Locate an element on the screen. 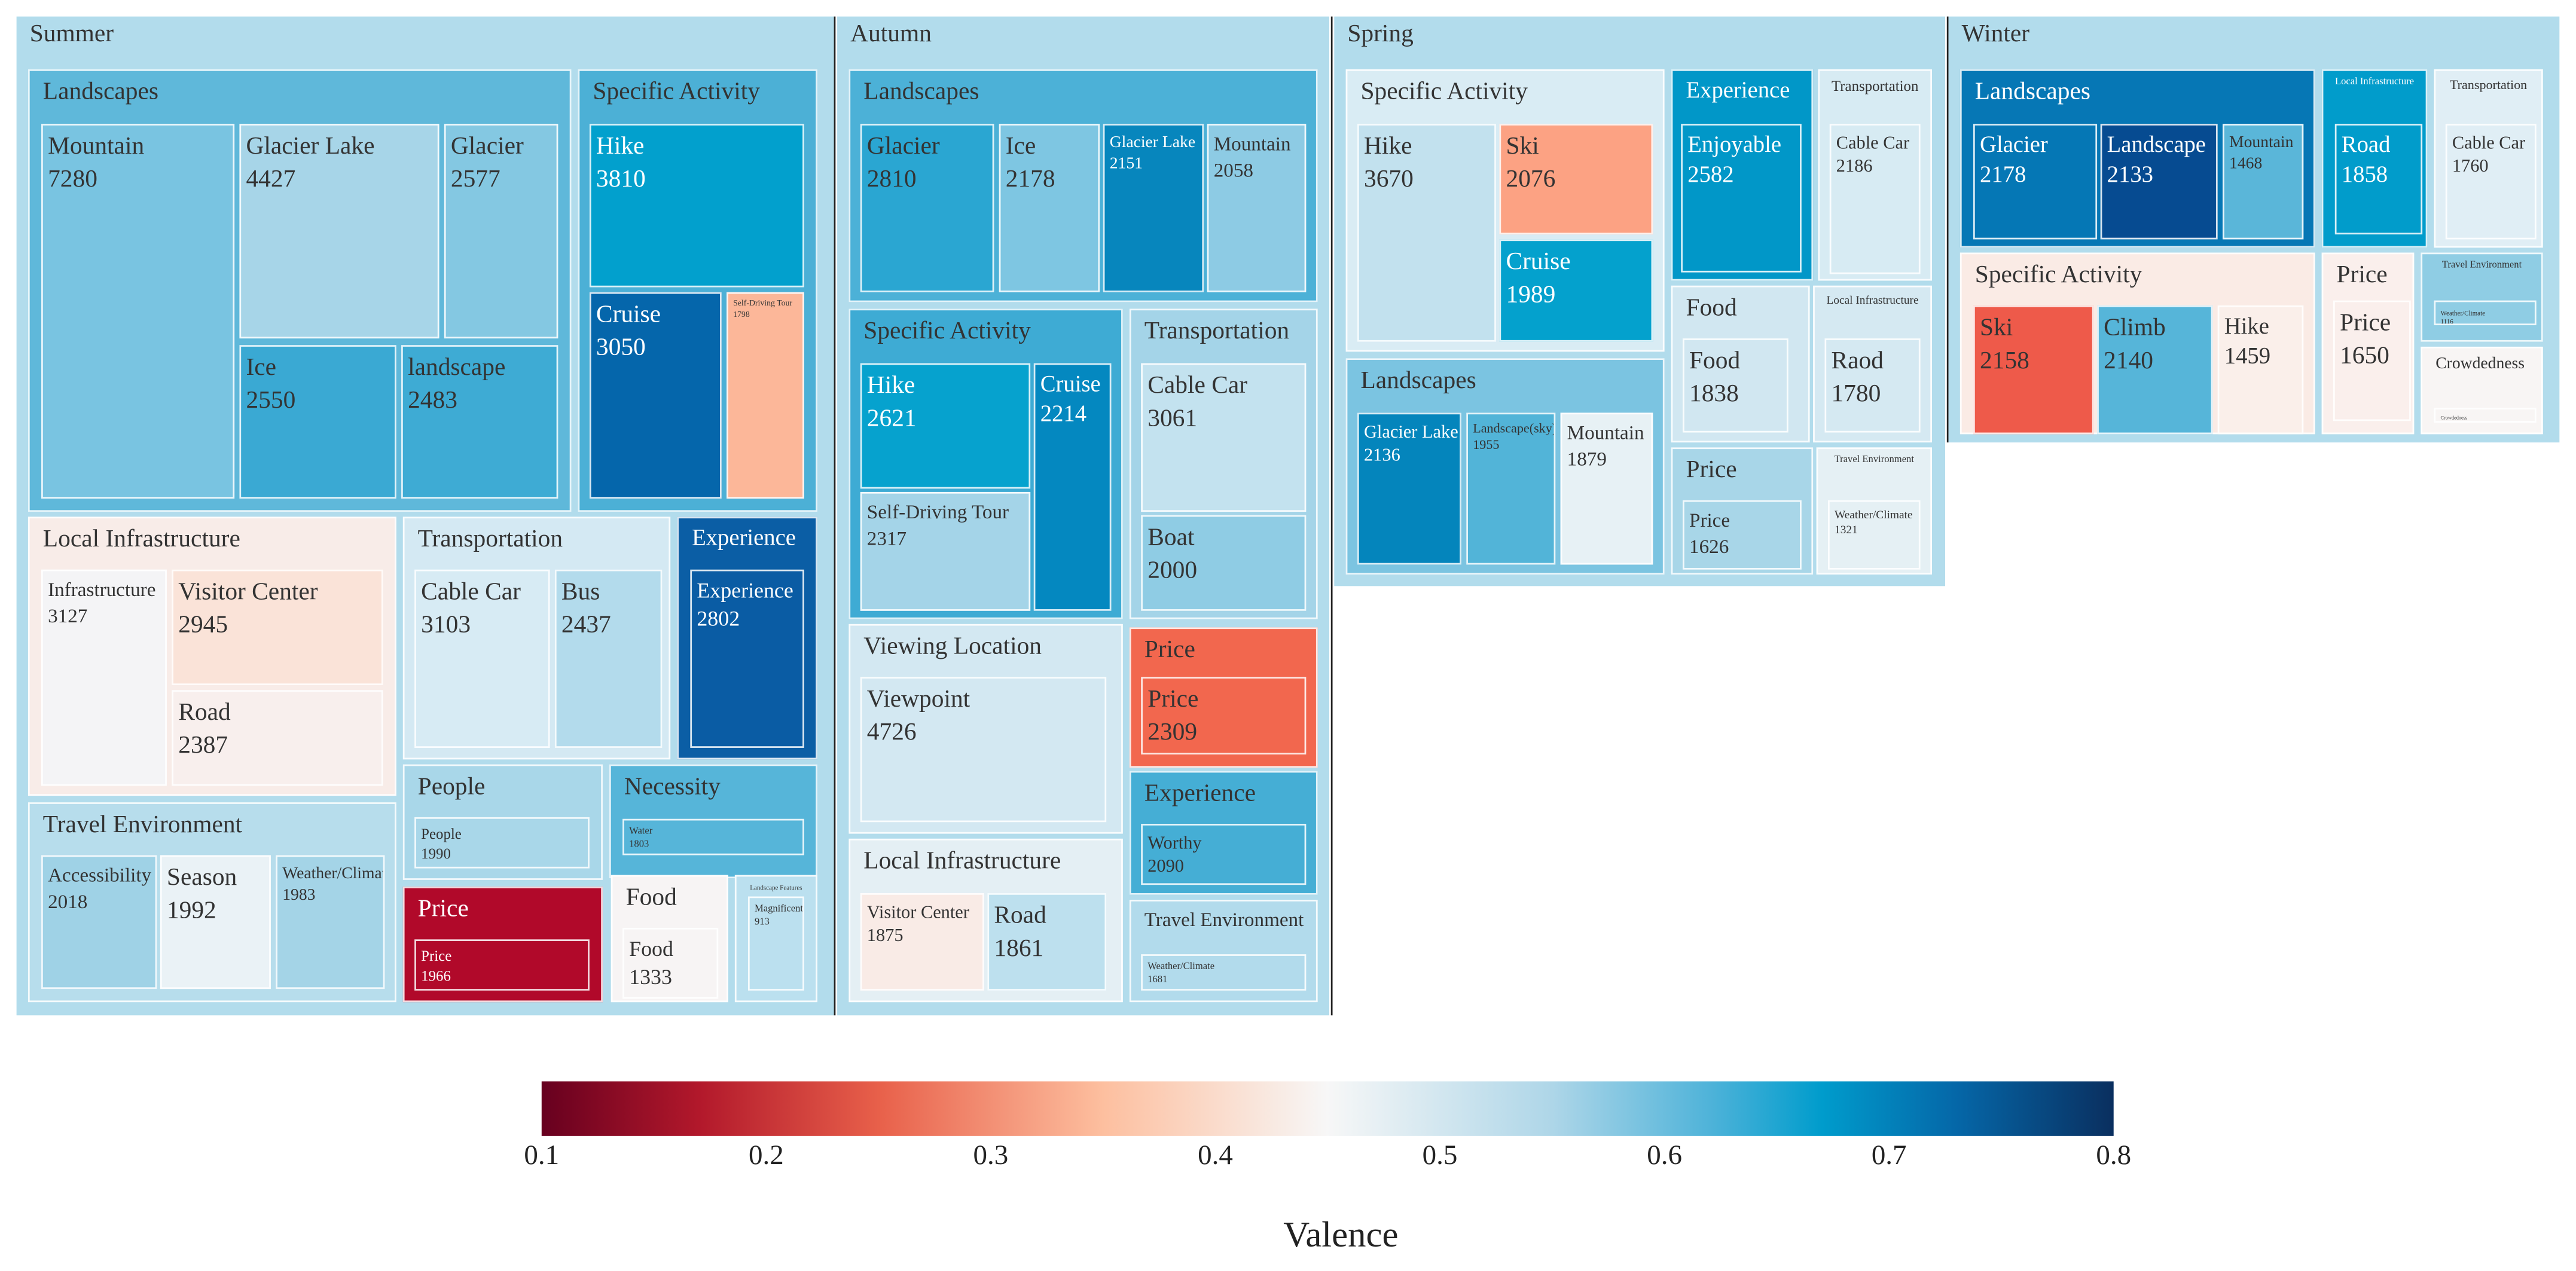  tile-label: Landscape(sky) is located at coordinates (1513, 429).